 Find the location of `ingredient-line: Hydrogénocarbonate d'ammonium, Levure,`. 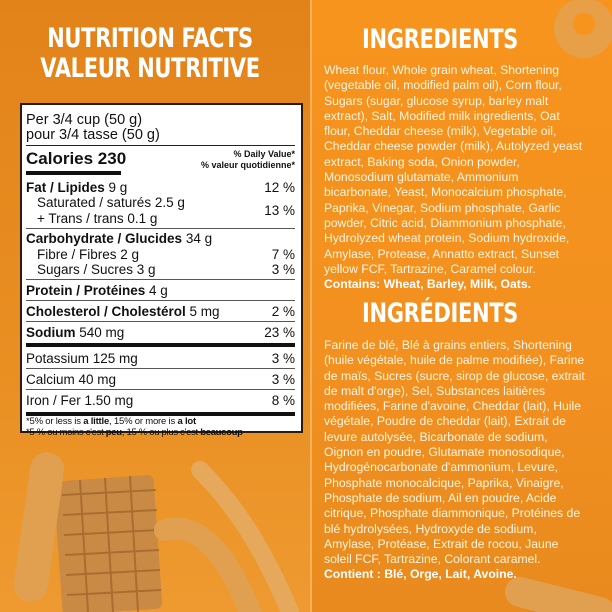

ingredient-line: Hydrogénocarbonate d'ammonium, Levure, is located at coordinates (441, 467).